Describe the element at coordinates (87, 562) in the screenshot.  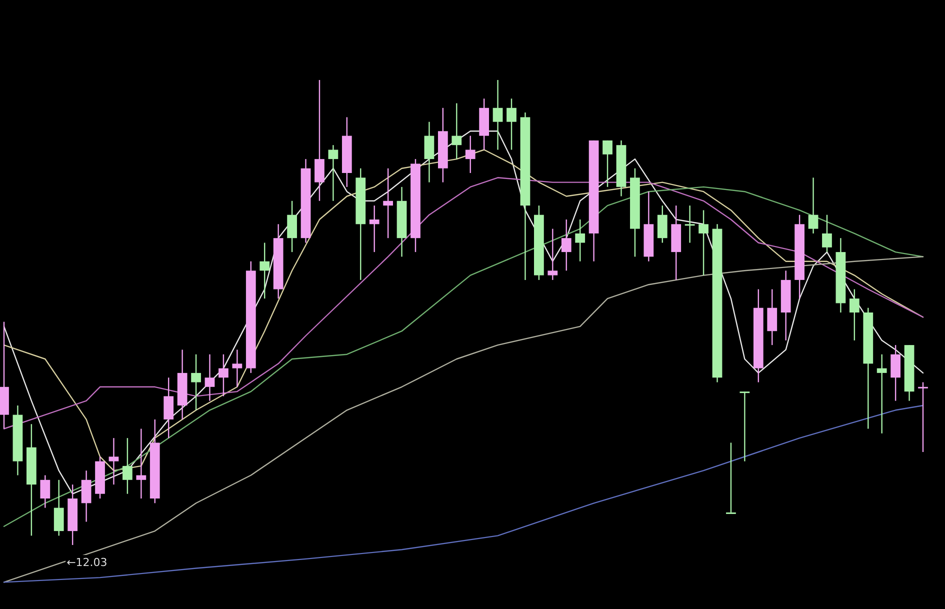
I see `text: ←12.03` at that location.